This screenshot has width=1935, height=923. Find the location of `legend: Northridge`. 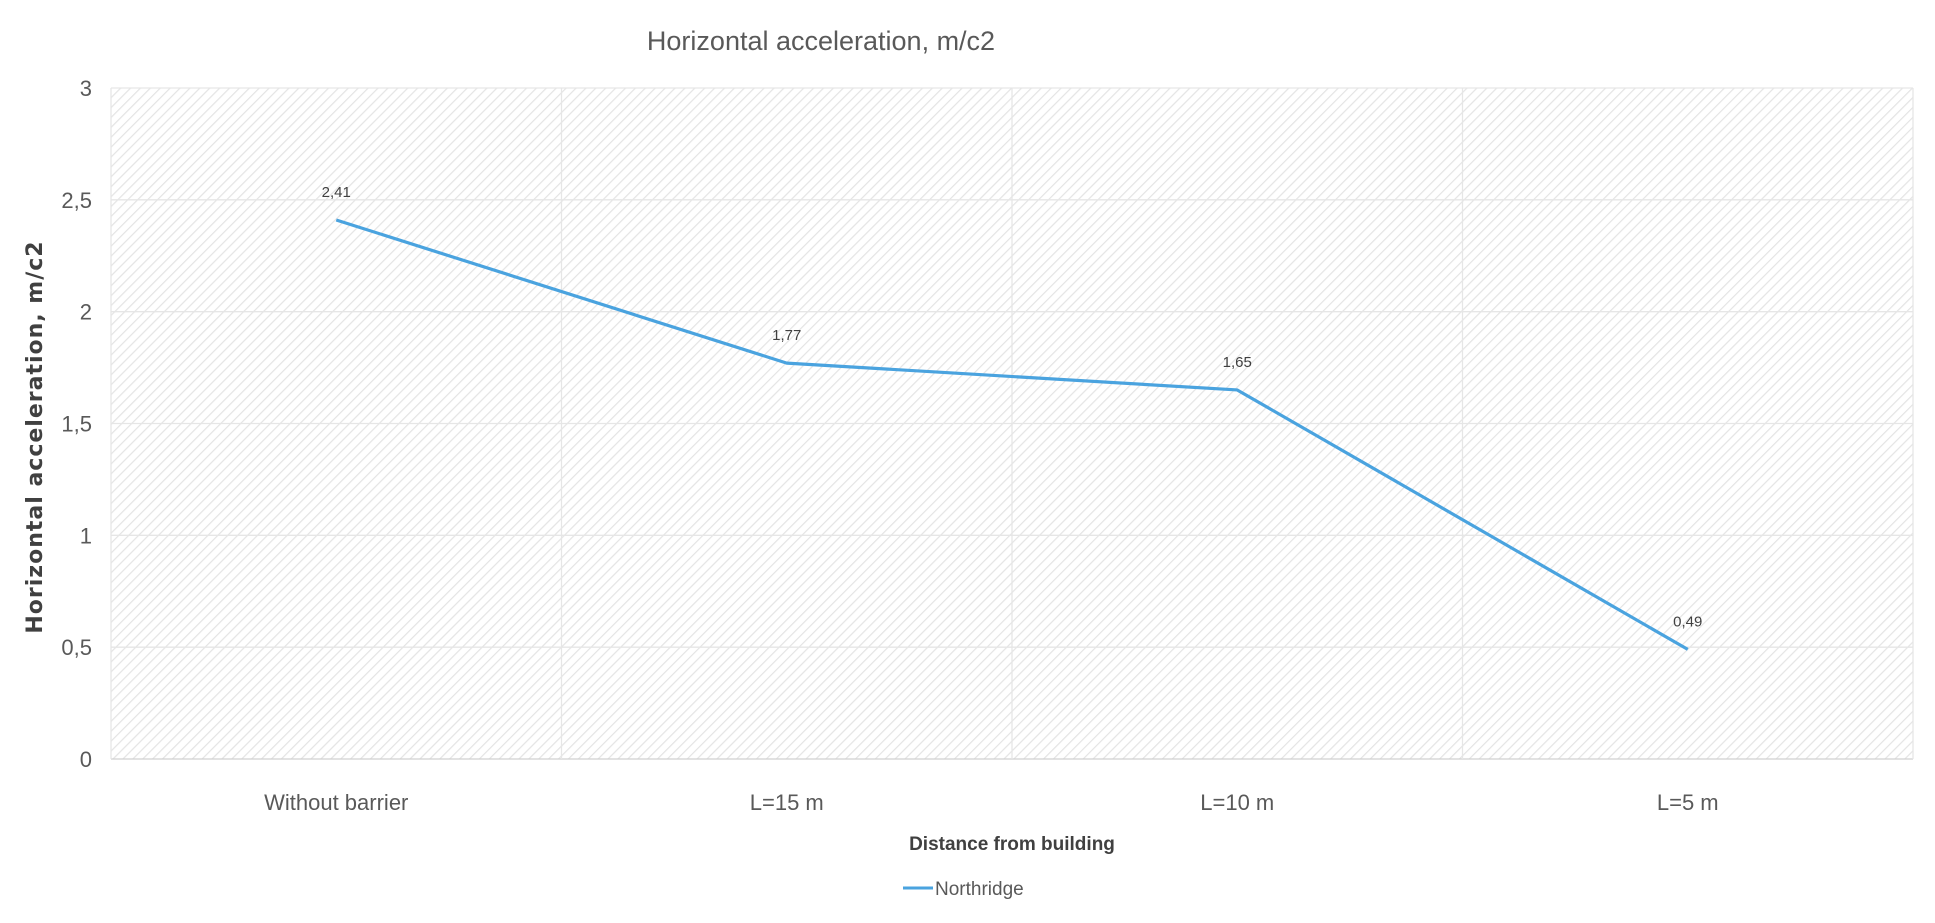

legend: Northridge is located at coordinates (963, 889).